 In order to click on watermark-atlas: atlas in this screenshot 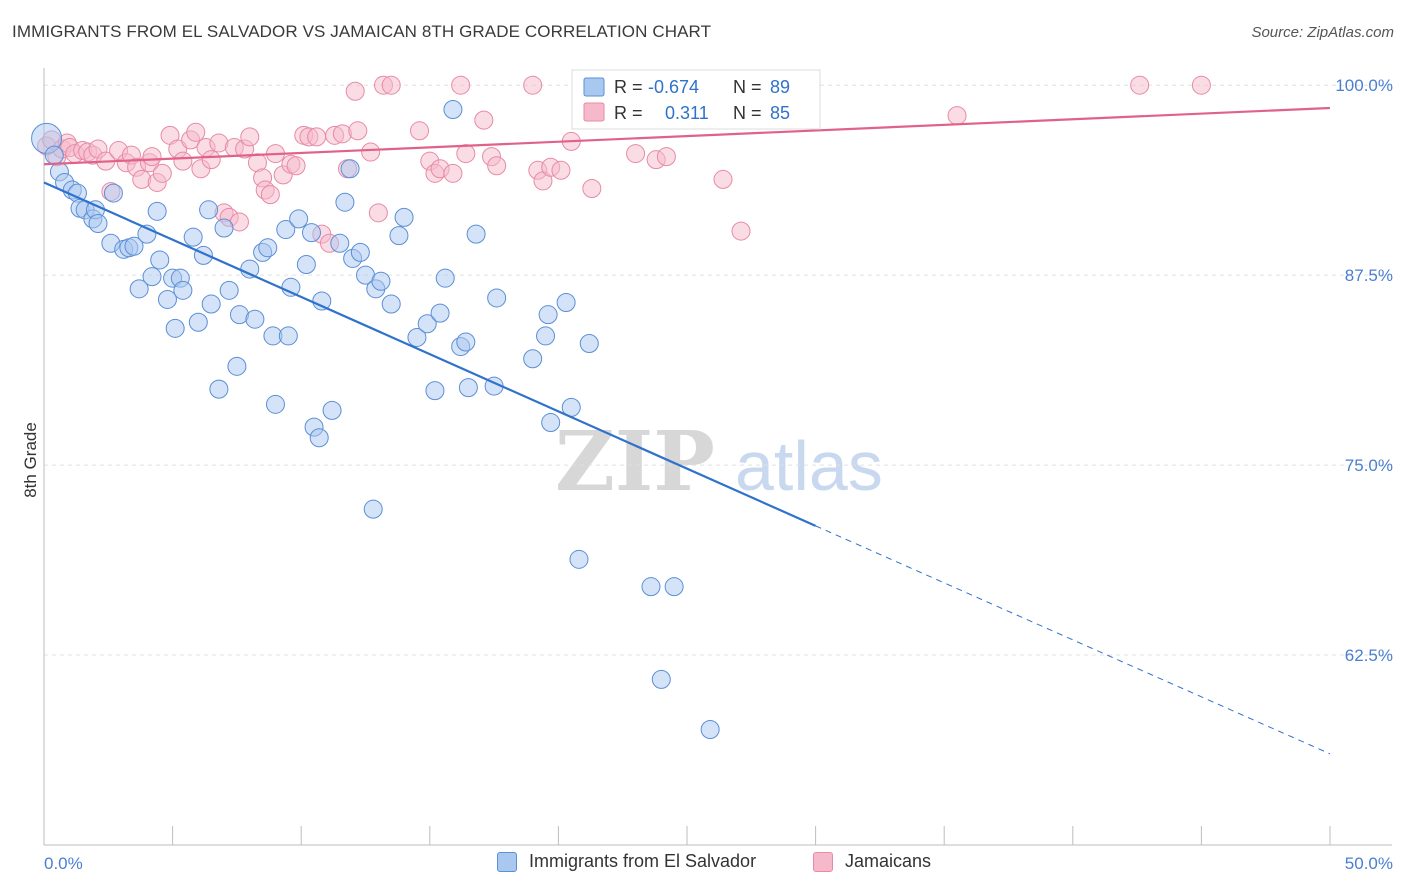, I will do `click(809, 466)`.